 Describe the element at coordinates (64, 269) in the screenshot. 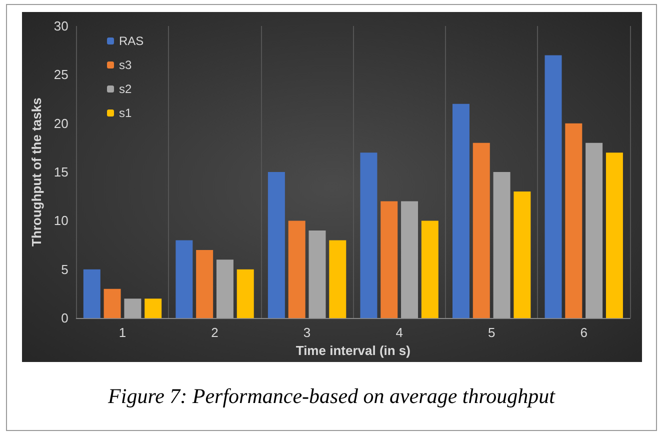

I see `y-tick-label: 5` at that location.